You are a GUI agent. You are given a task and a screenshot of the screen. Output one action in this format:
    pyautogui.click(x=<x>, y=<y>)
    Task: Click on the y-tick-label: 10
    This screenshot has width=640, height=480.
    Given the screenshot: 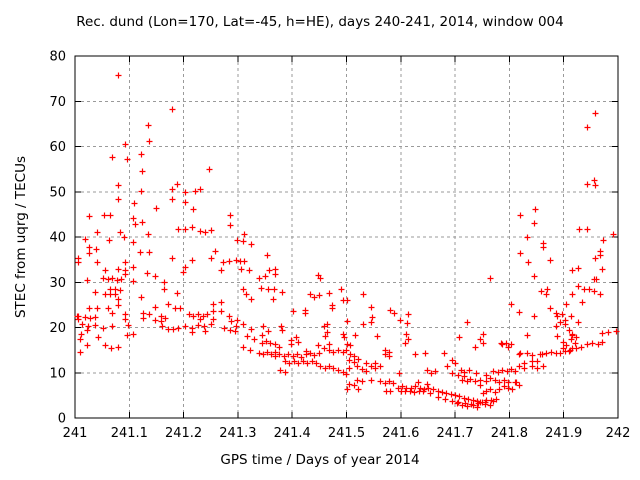 What is the action you would take?
    pyautogui.click(x=57, y=373)
    